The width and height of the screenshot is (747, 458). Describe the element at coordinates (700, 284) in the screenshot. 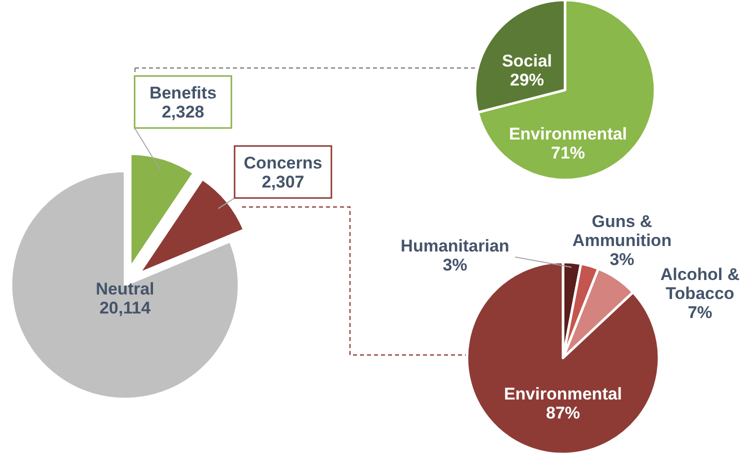

I see `slice-label: Alcohol & Tobacco` at that location.